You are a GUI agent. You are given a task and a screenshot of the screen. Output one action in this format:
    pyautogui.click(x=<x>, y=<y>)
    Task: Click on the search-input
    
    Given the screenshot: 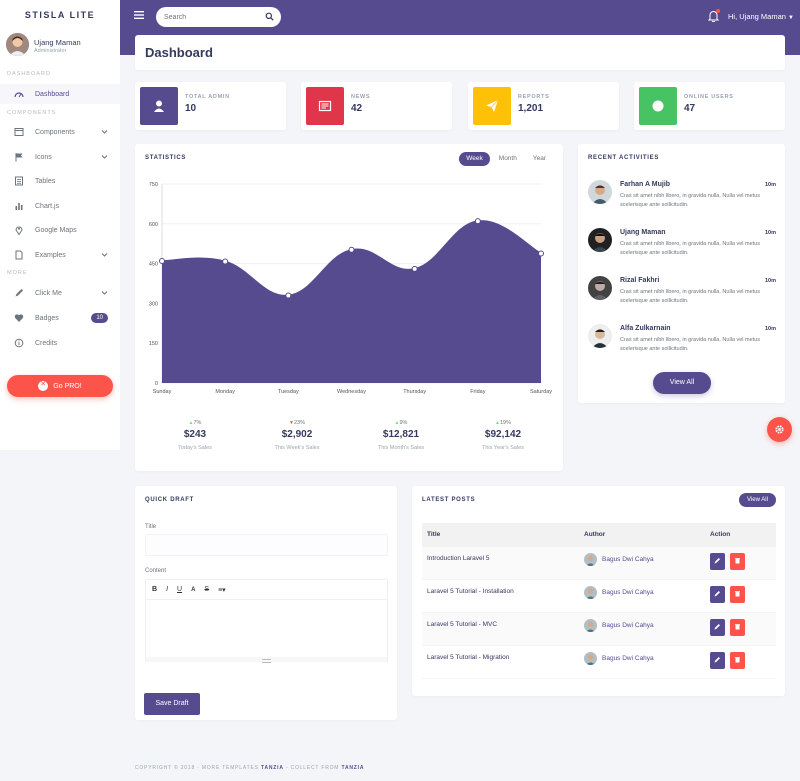 What is the action you would take?
    pyautogui.click(x=206, y=17)
    